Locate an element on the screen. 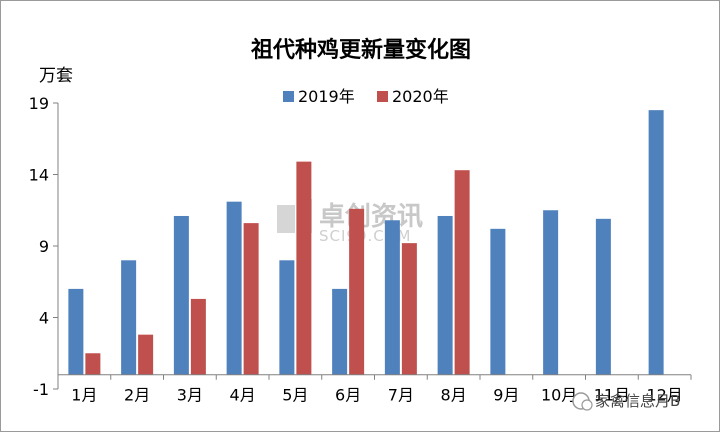 The width and height of the screenshot is (720, 435). x-tick-label: 1月 is located at coordinates (84, 395).